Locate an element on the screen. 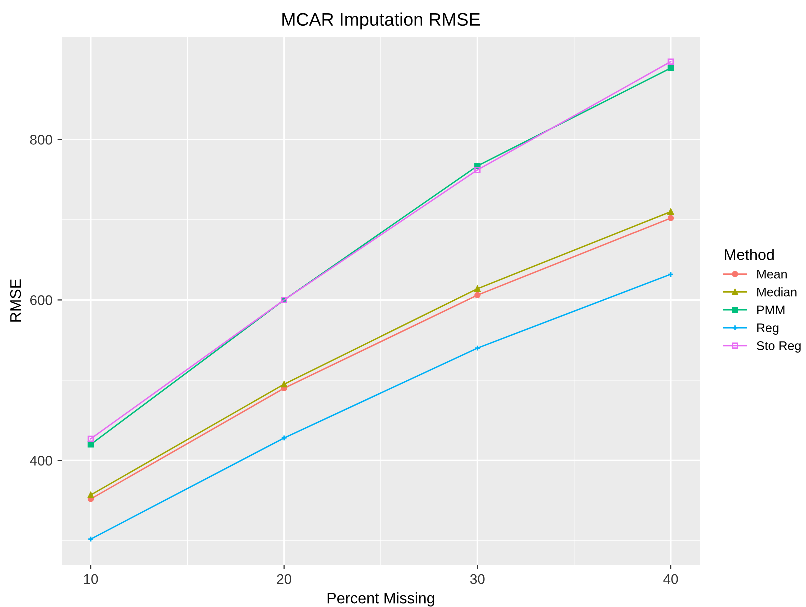 The width and height of the screenshot is (806, 607). x-axis-title: Percent Missing is located at coordinates (381, 599).